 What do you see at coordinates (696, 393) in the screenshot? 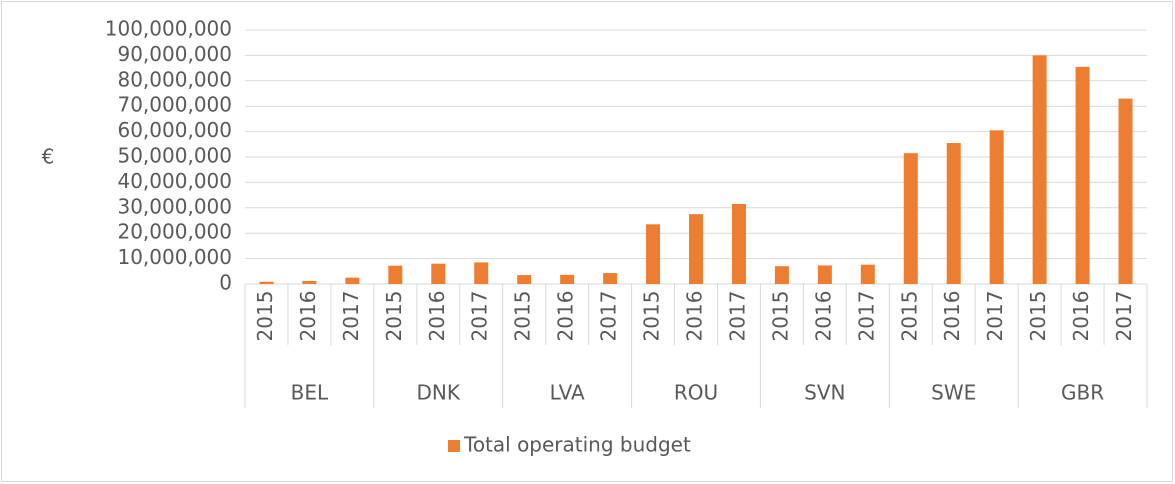
I see `group-label: ROU` at bounding box center [696, 393].